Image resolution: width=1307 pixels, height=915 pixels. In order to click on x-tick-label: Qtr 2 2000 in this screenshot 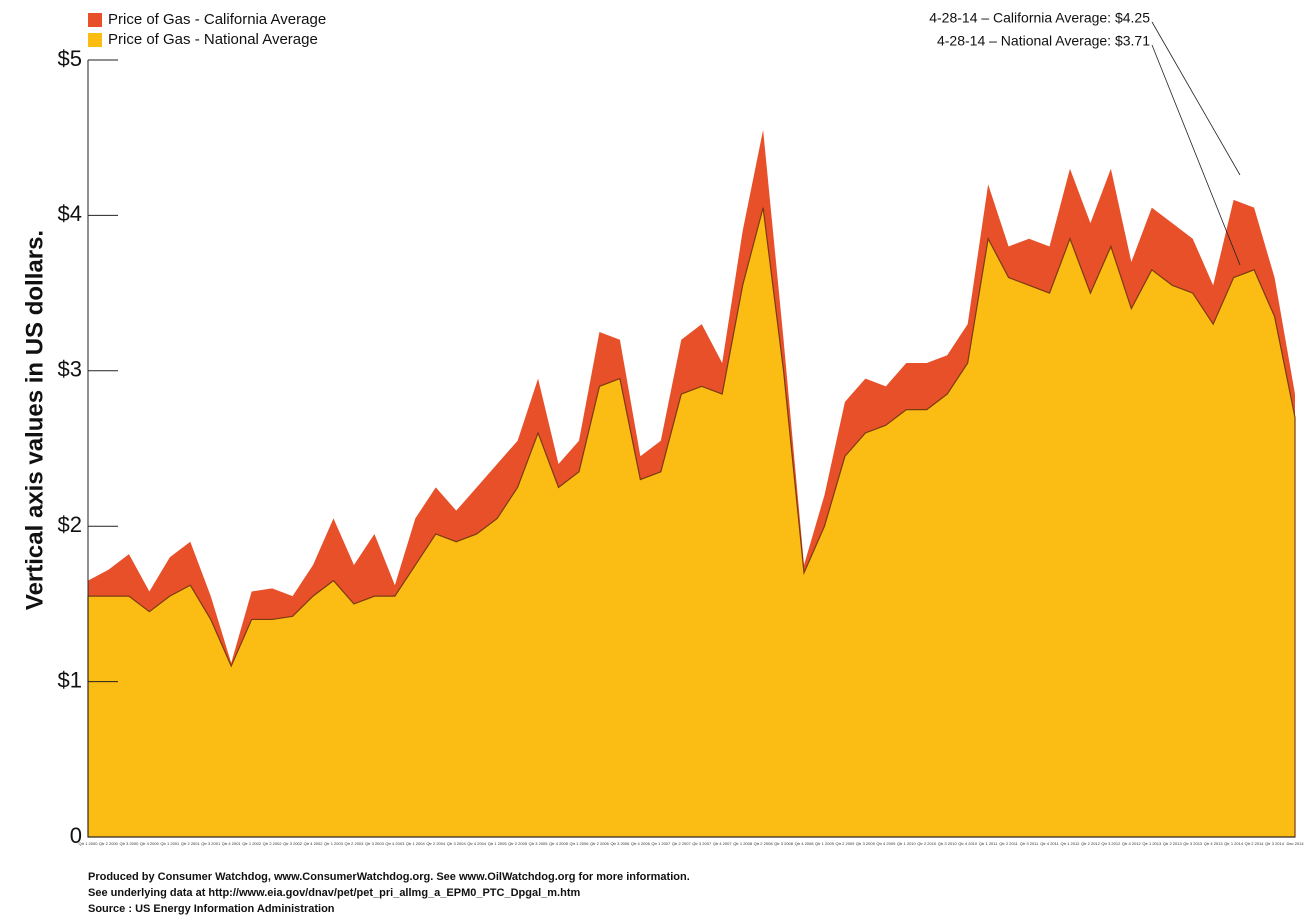, I will do `click(109, 843)`.